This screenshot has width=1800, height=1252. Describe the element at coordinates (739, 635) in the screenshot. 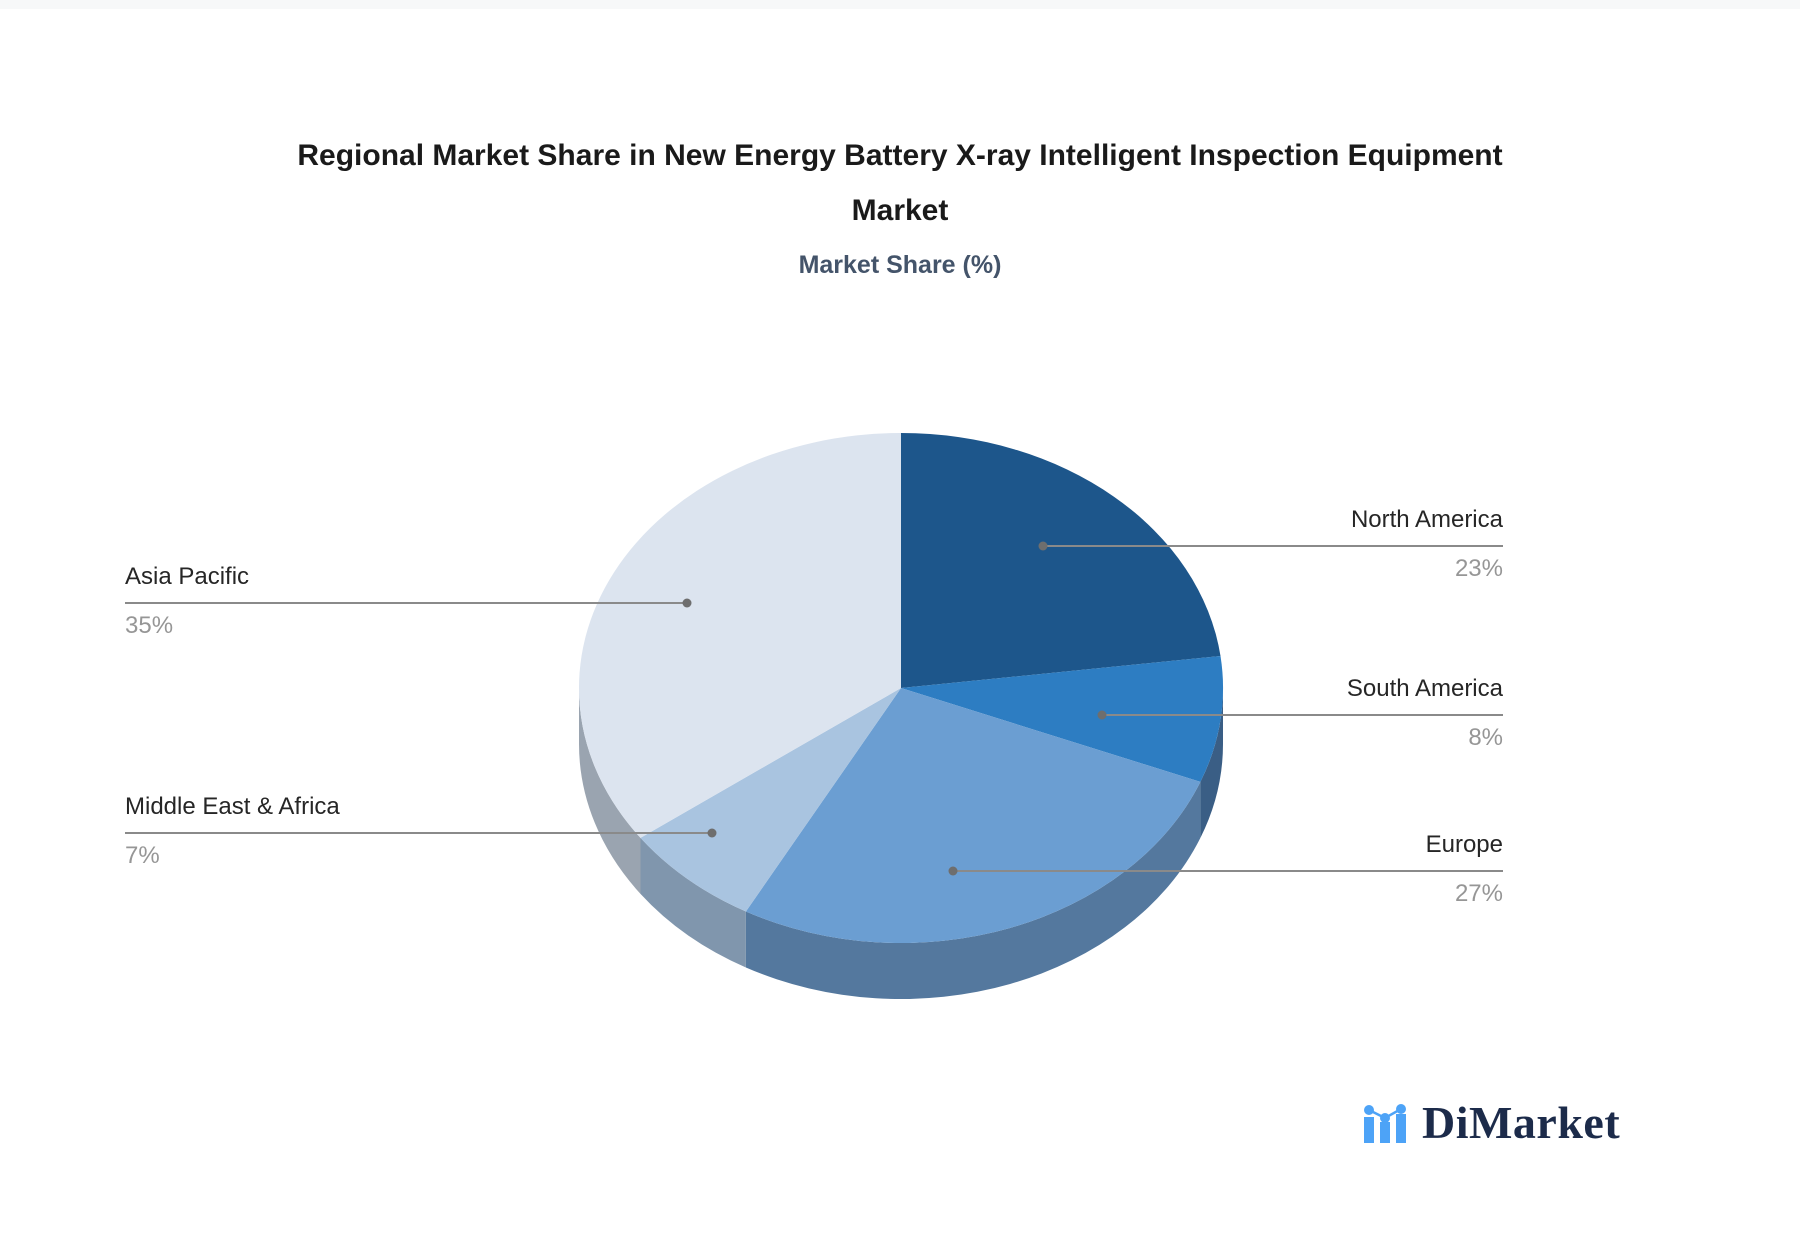

I see `pie-slice-asia-pacific` at that location.